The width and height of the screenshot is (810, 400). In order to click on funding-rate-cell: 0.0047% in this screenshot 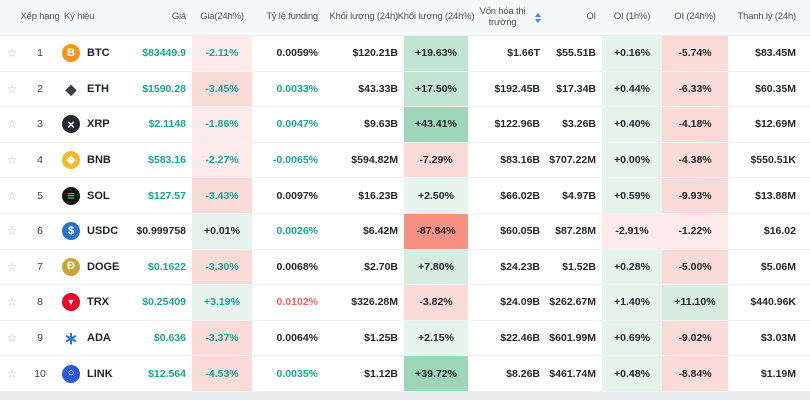, I will do `click(297, 124)`.